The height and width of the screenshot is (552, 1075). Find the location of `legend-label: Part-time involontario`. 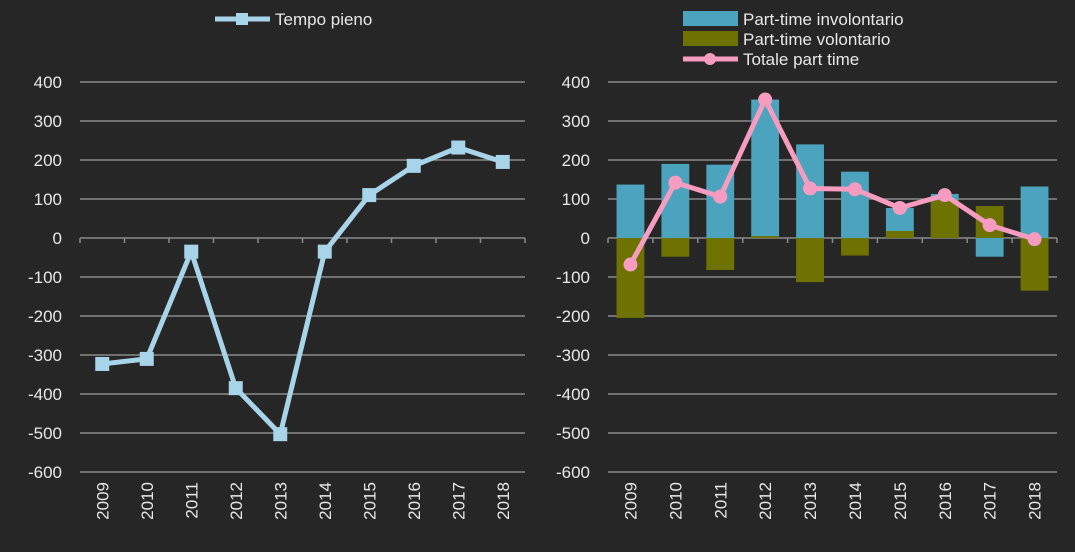

legend-label: Part-time involontario is located at coordinates (823, 19).